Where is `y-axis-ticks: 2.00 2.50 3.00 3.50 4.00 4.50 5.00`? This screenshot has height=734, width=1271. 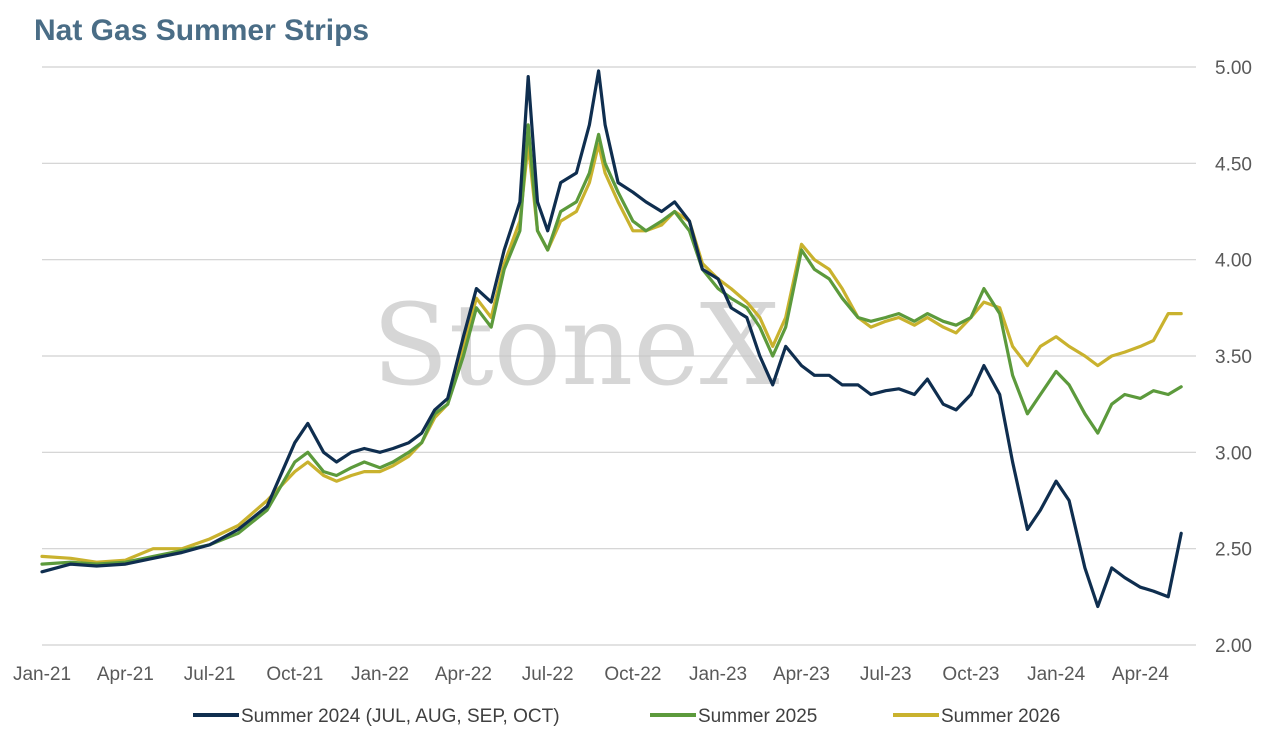 y-axis-ticks: 2.00 2.50 3.00 3.50 4.00 4.50 5.00 is located at coordinates (1233, 357).